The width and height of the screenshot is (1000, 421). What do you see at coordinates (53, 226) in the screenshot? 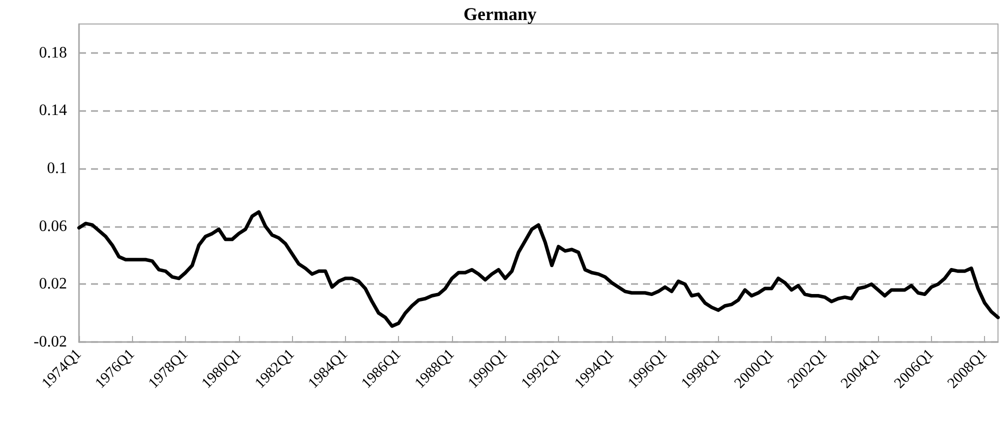
I see `y-tick-label: 0.06` at bounding box center [53, 226].